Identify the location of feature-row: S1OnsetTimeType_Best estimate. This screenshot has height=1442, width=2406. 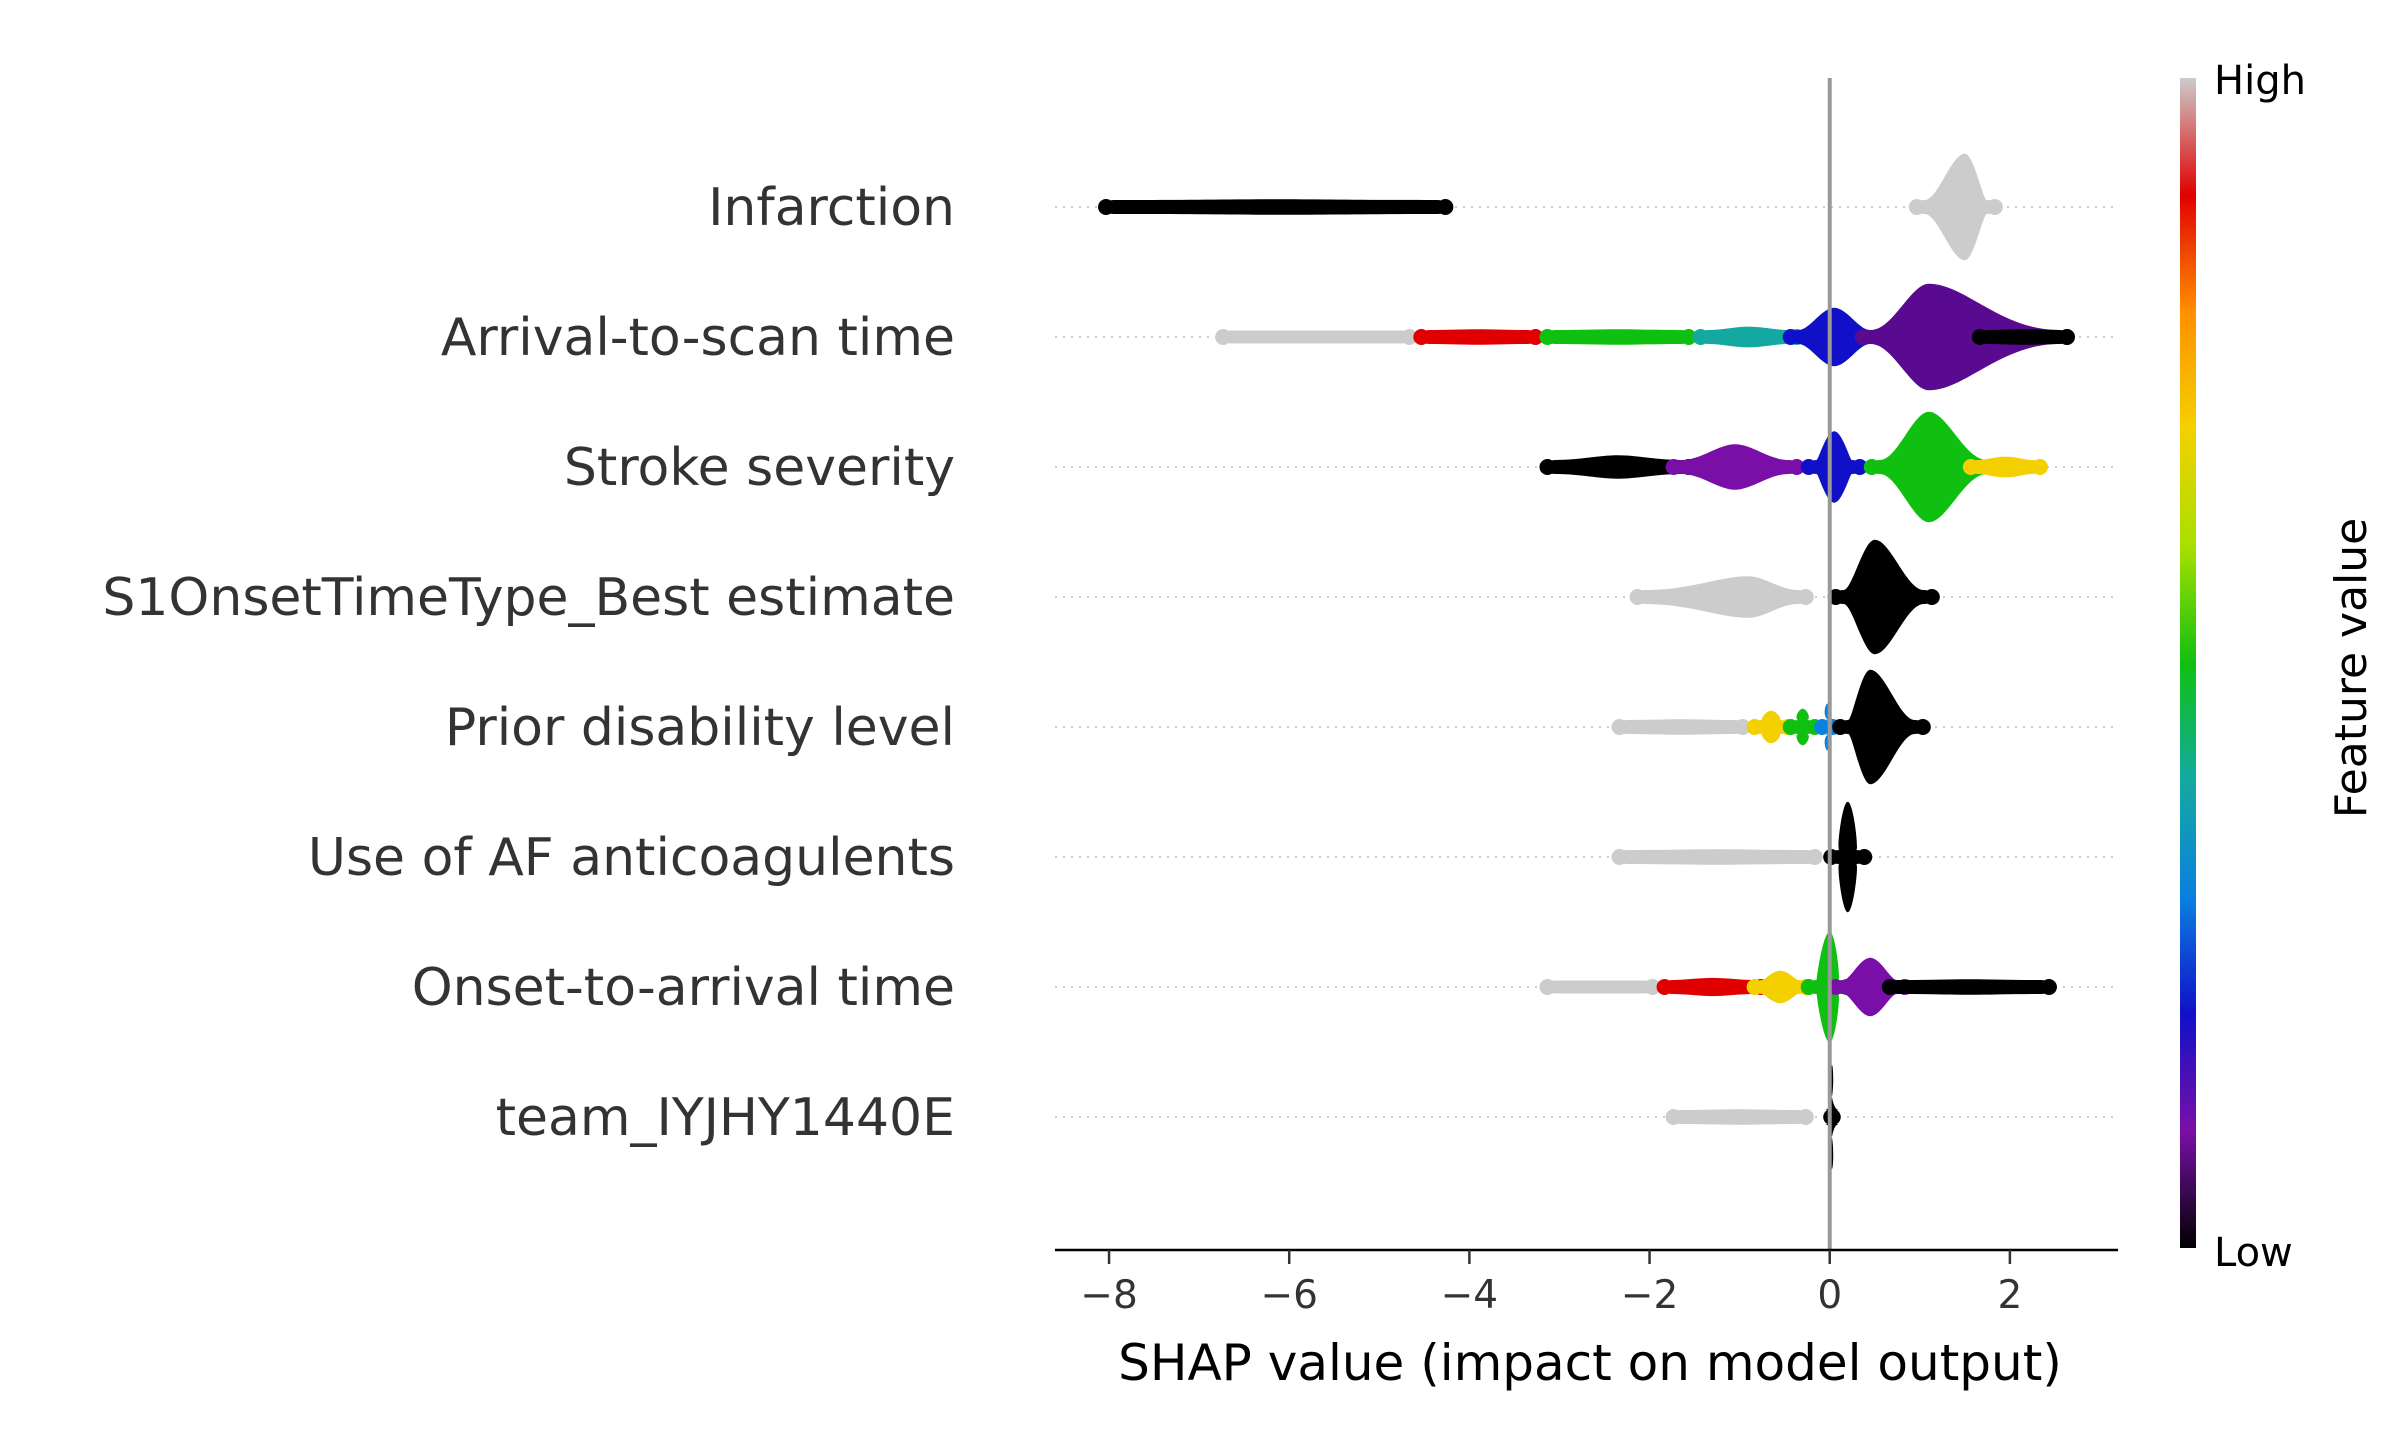
(1110, 597).